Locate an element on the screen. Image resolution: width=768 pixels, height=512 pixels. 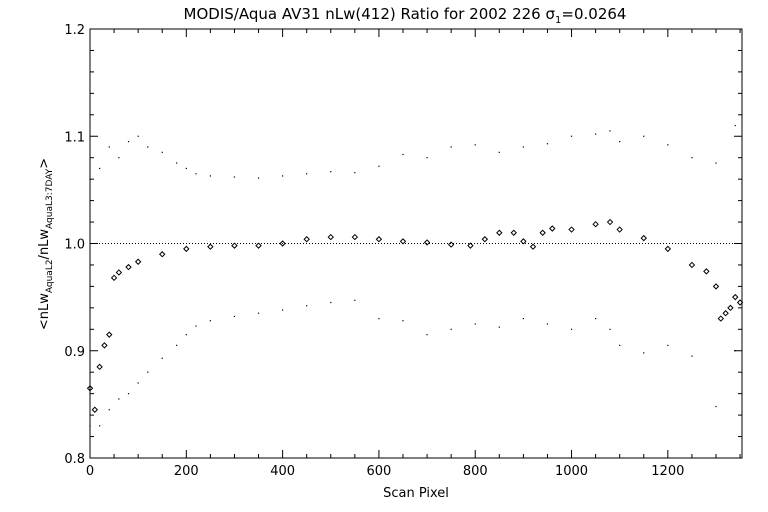
y-tick-label: 1.2 is located at coordinates (74, 30).